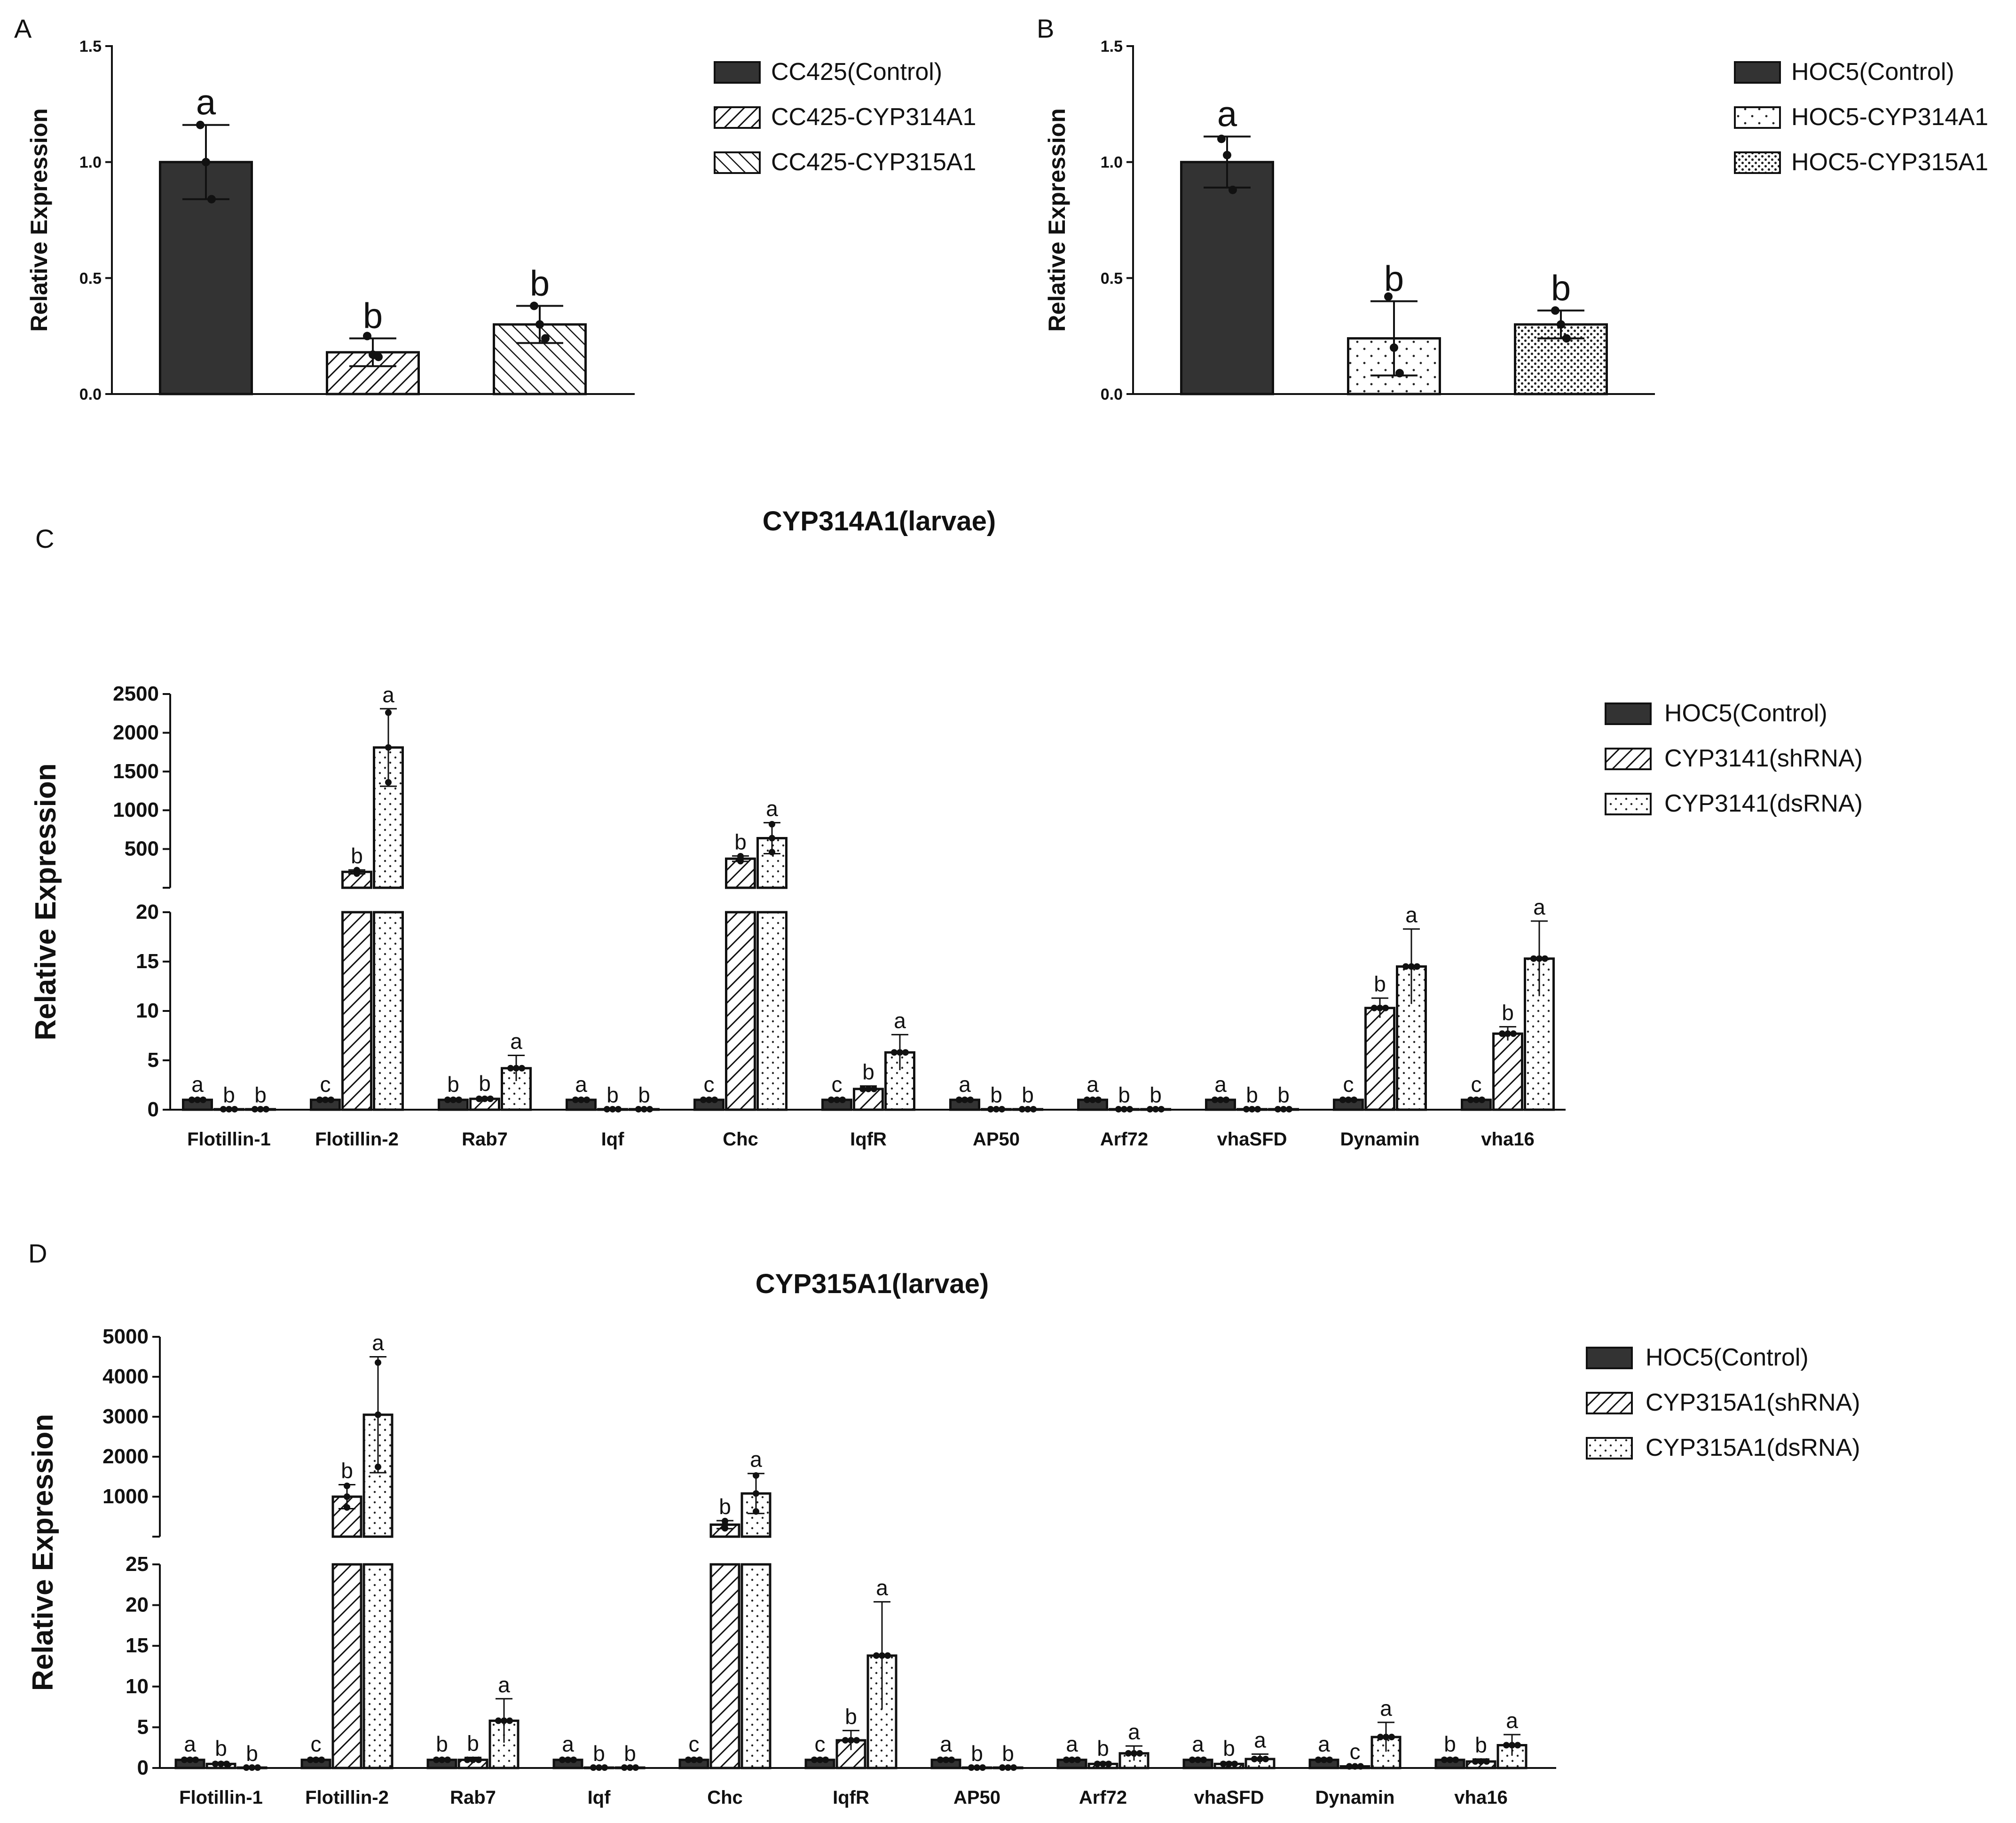  Describe the element at coordinates (136, 732) in the screenshot. I see `y-tick-label: 2000` at that location.